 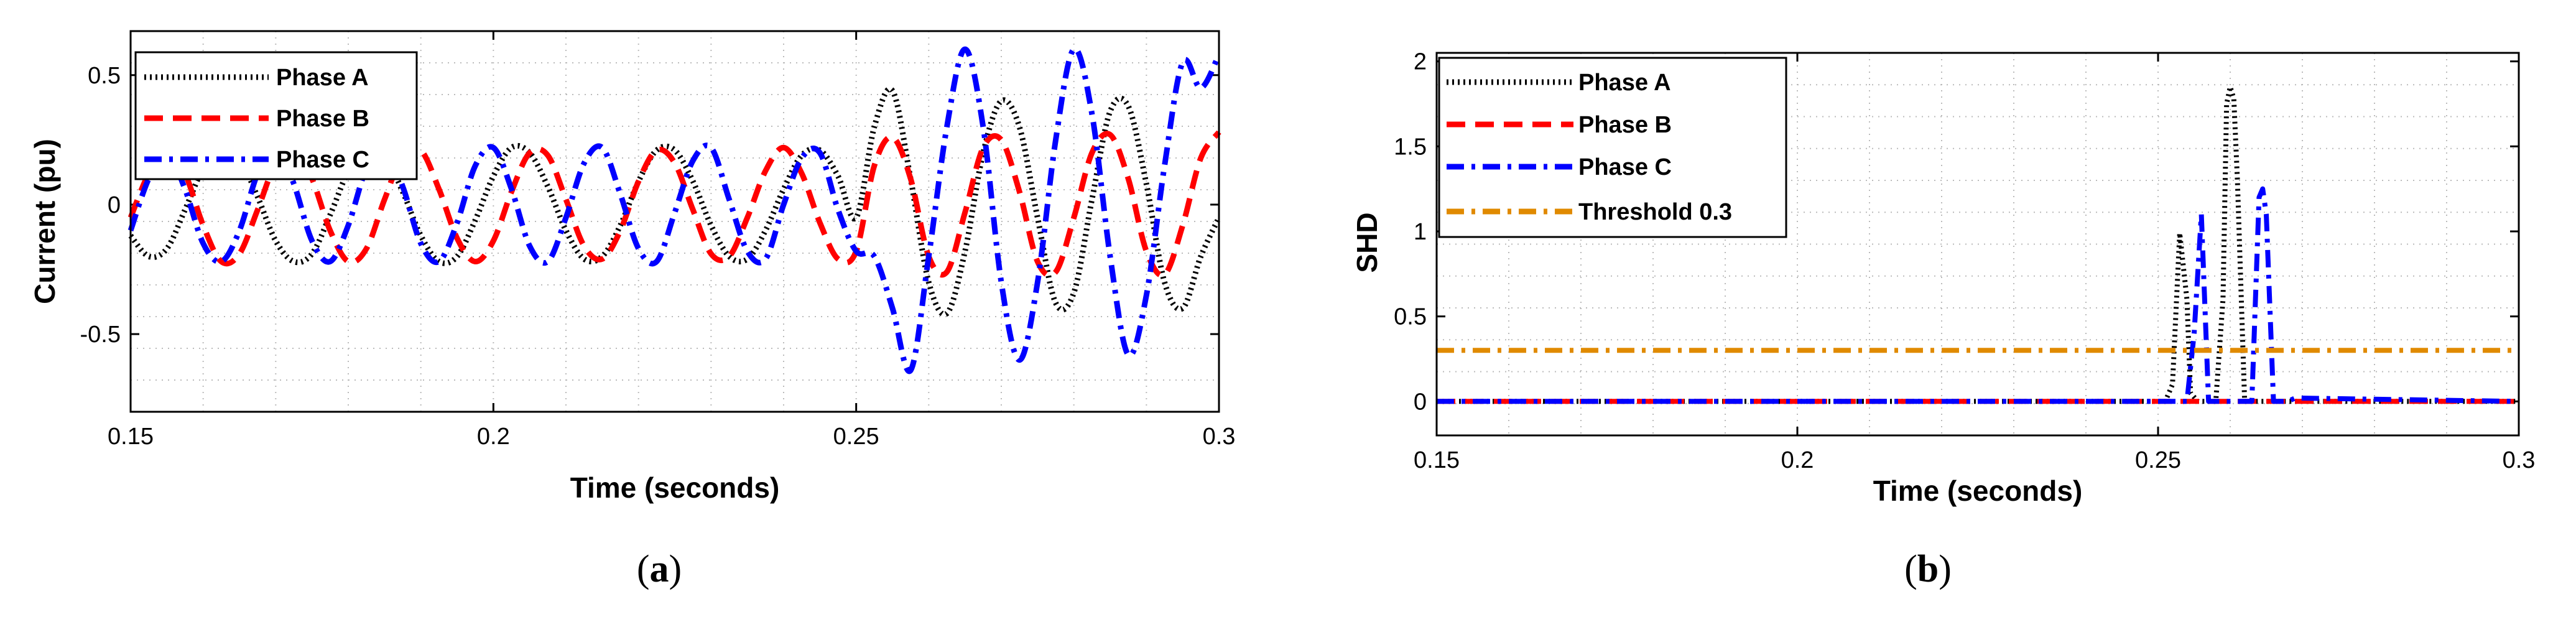 I want to click on y-tick-label: 1, so click(x=1421, y=232).